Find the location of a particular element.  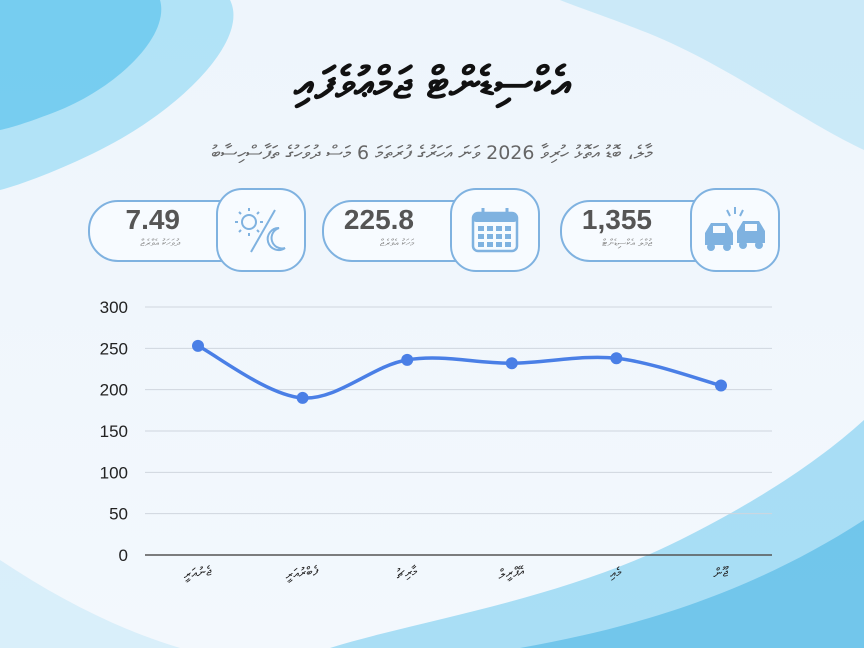

page-title: އެކްސިޑެންޓް ޖަމްޢުވެފައި is located at coordinates (432, 83).